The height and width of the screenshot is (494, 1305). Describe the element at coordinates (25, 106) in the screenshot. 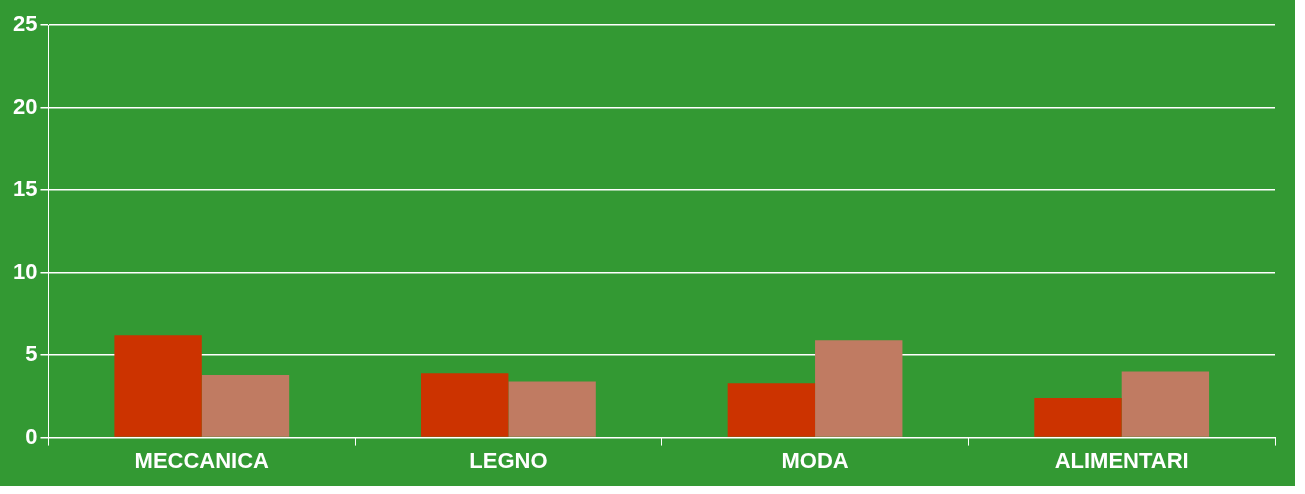

I see `y-tick-label: 20` at that location.